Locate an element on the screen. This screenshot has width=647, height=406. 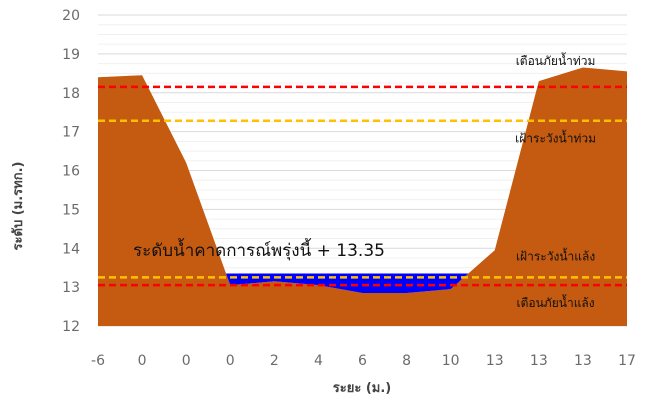
y-tick-label: 14 is located at coordinates (71, 249).